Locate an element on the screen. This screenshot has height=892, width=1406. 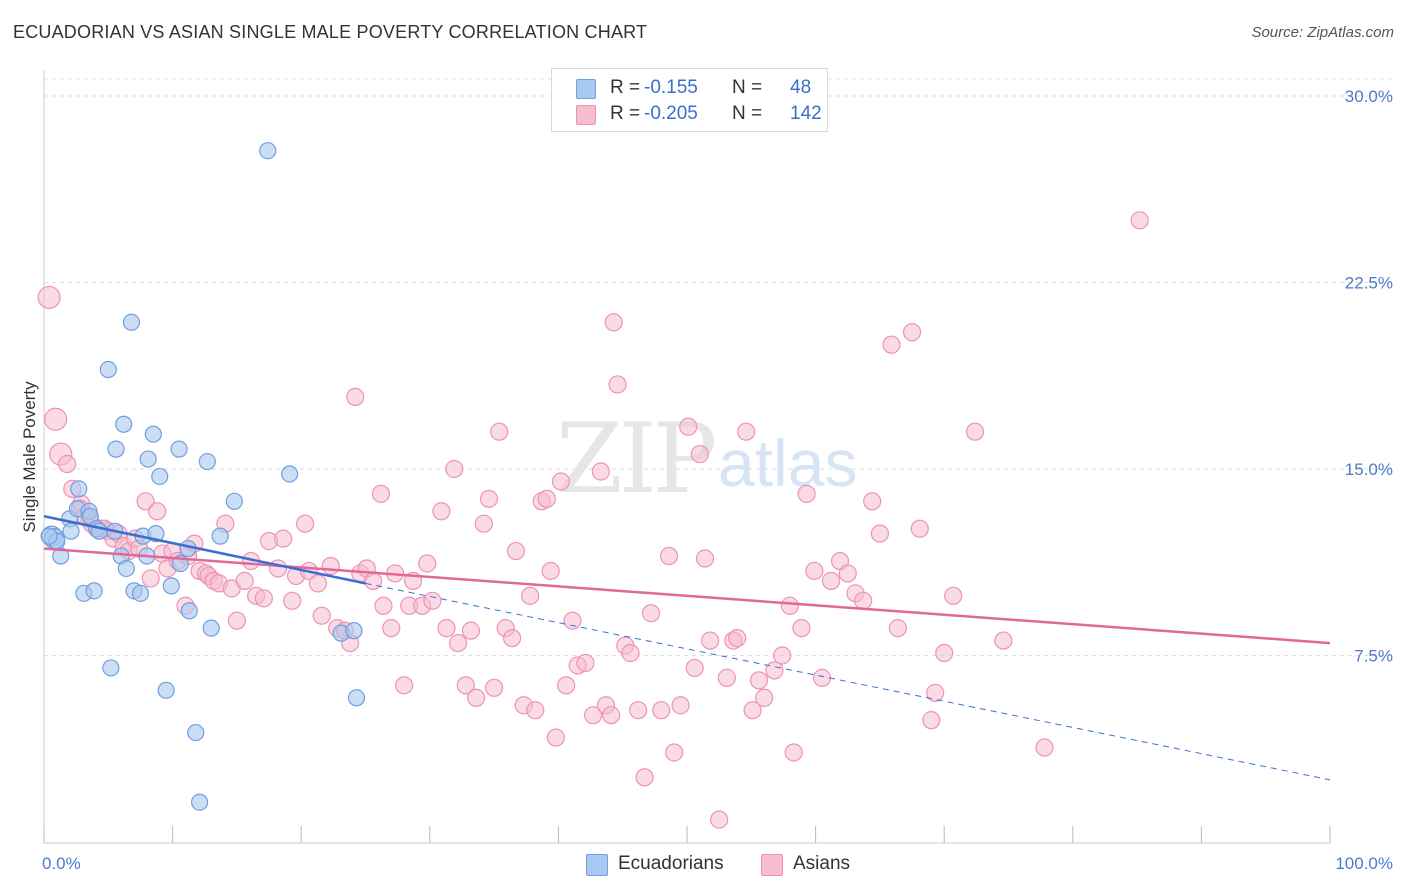
y-tick-label: 15.0% is located at coordinates (1369, 469).